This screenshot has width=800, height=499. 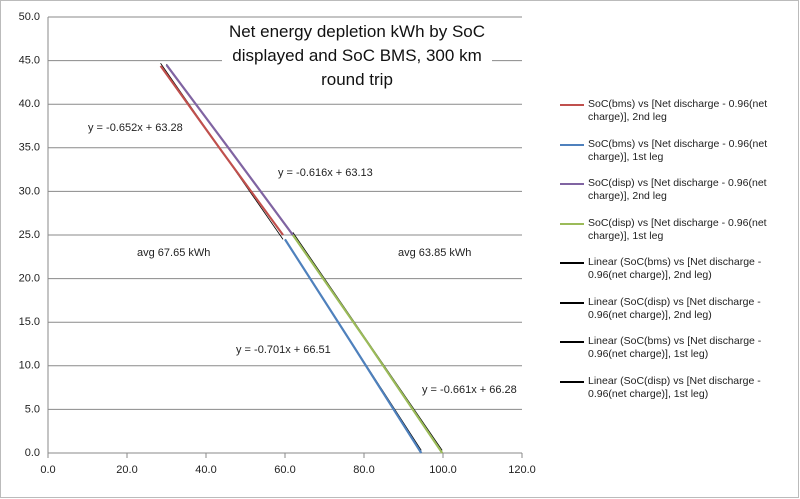 What do you see at coordinates (522, 470) in the screenshot?
I see `x-tick-label: 120.0` at bounding box center [522, 470].